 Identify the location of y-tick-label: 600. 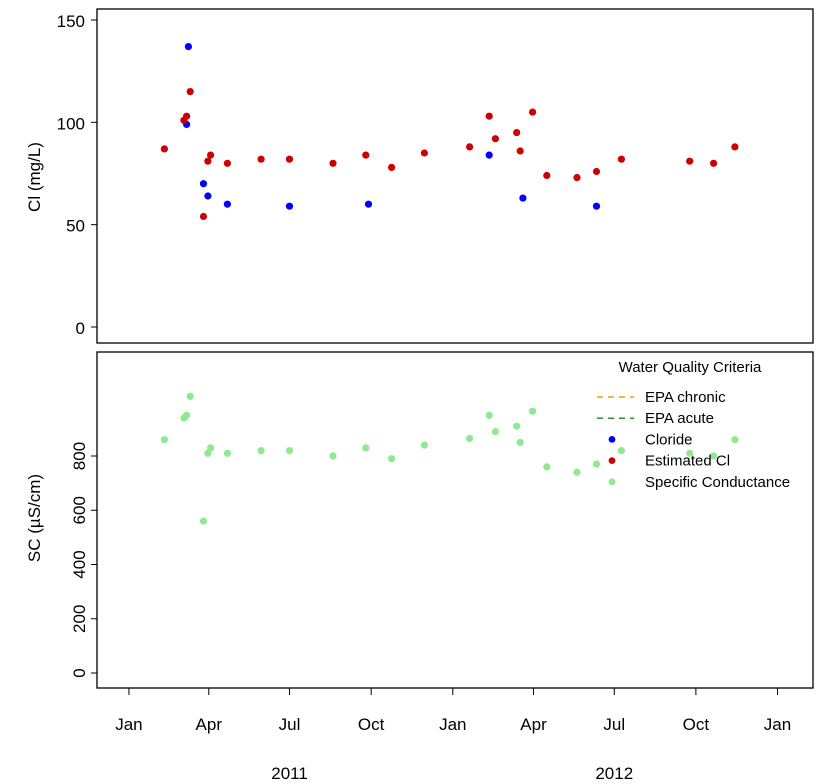
(79, 510).